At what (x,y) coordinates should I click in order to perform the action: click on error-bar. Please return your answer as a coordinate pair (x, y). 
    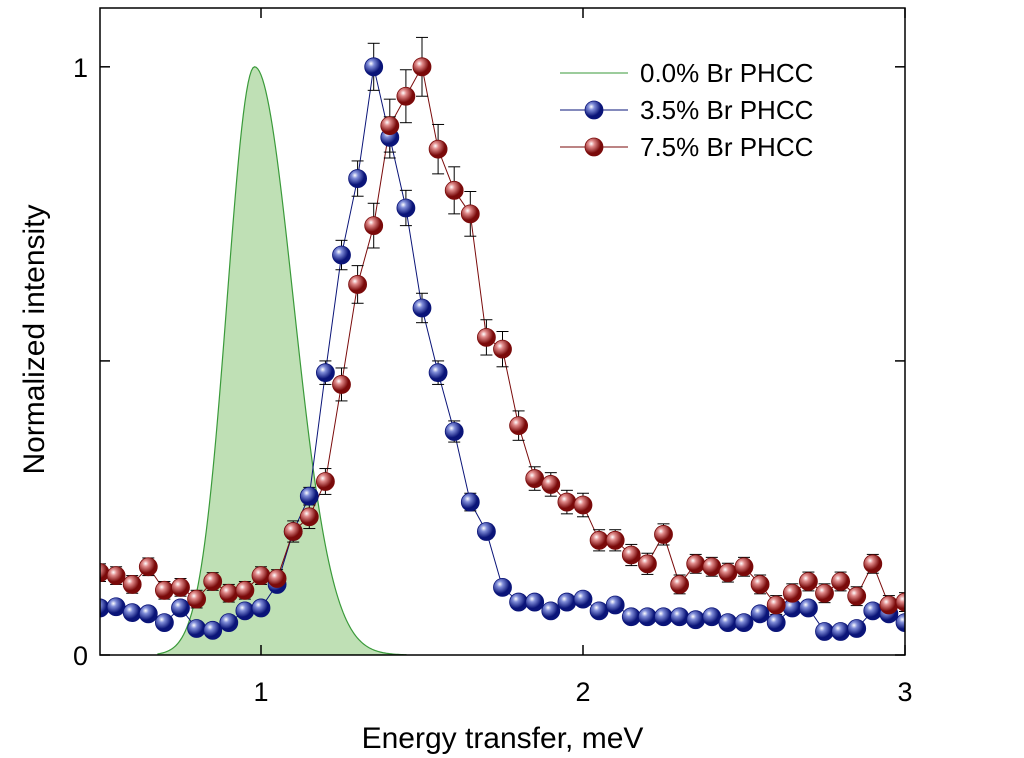
    Looking at the image, I should click on (902, 602).